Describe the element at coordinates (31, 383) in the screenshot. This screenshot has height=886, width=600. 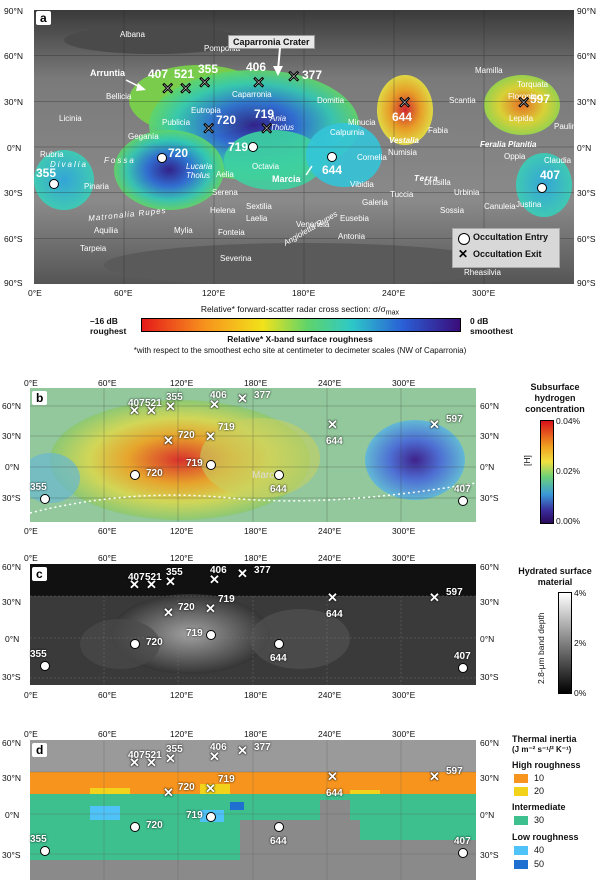
I see `lon-label: 0°E` at that location.